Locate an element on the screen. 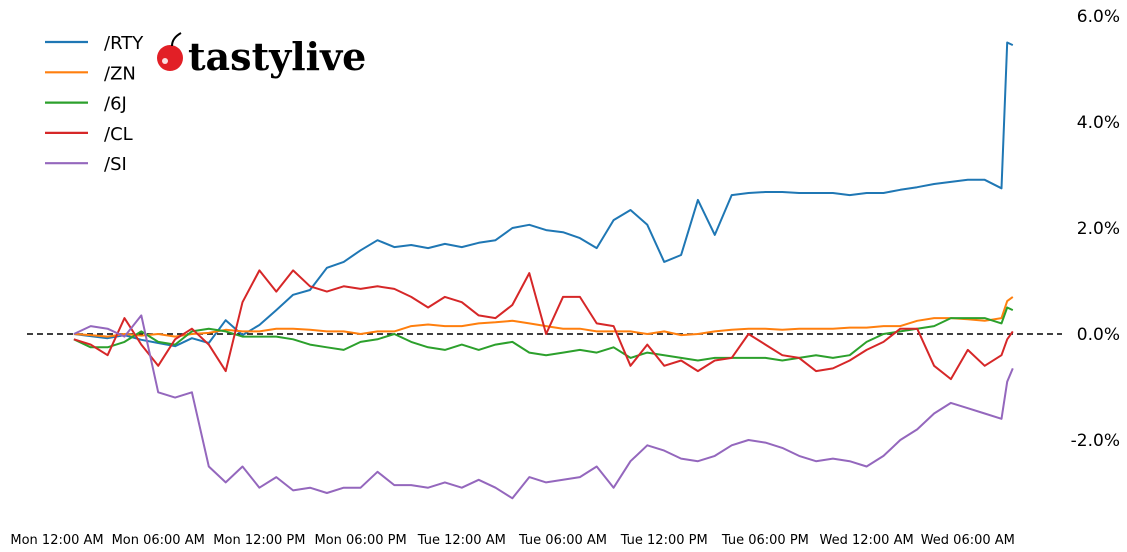  x-tick-label: Wed 12:00 AM is located at coordinates (867, 540).